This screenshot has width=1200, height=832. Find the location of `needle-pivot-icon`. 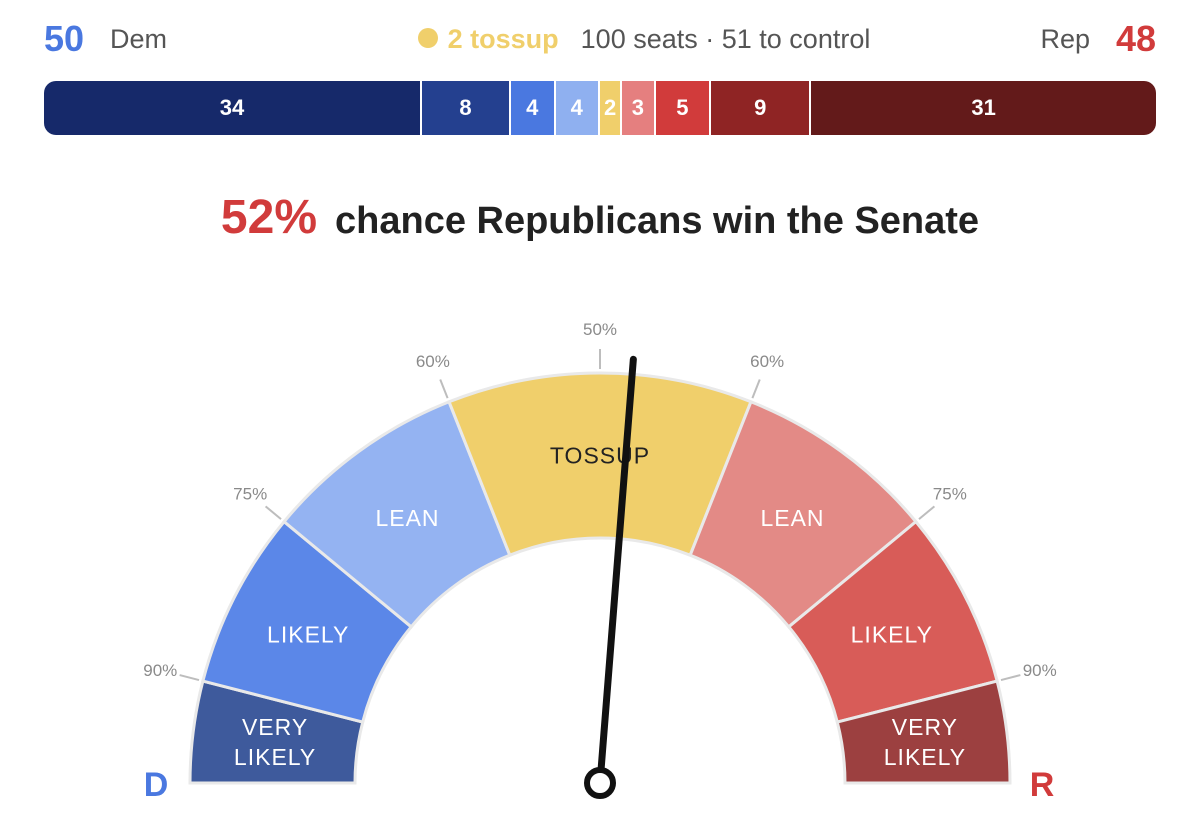

needle-pivot-icon is located at coordinates (600, 783).